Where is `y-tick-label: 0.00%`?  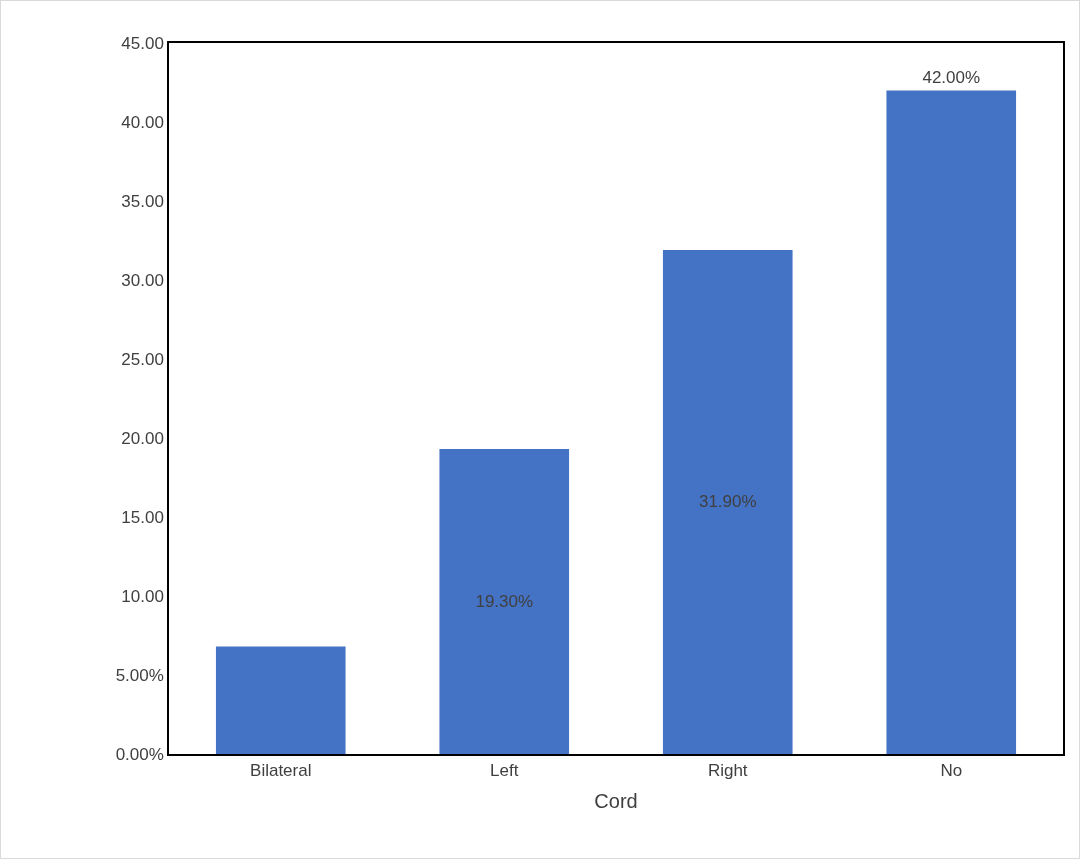
y-tick-label: 0.00% is located at coordinates (139, 754).